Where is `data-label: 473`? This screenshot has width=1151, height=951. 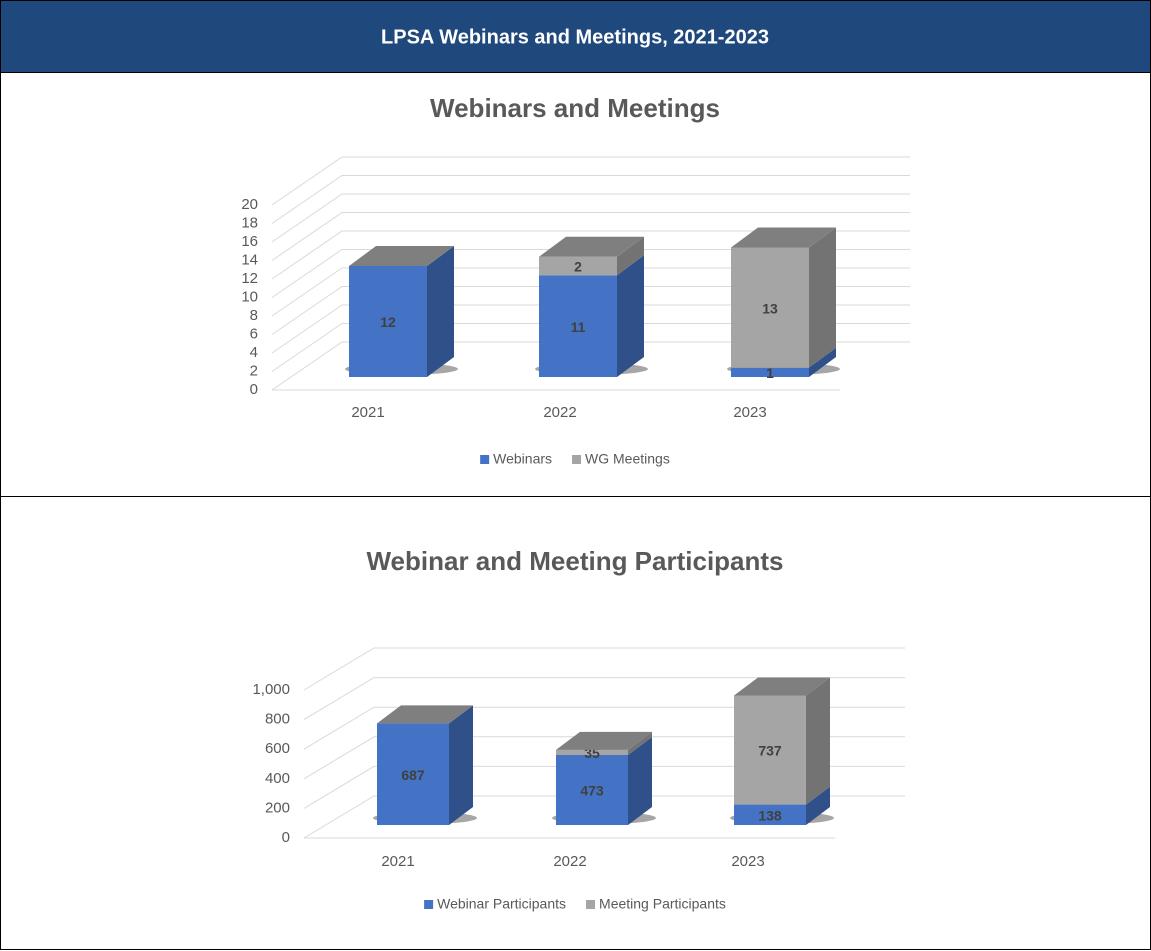 data-label: 473 is located at coordinates (592, 791).